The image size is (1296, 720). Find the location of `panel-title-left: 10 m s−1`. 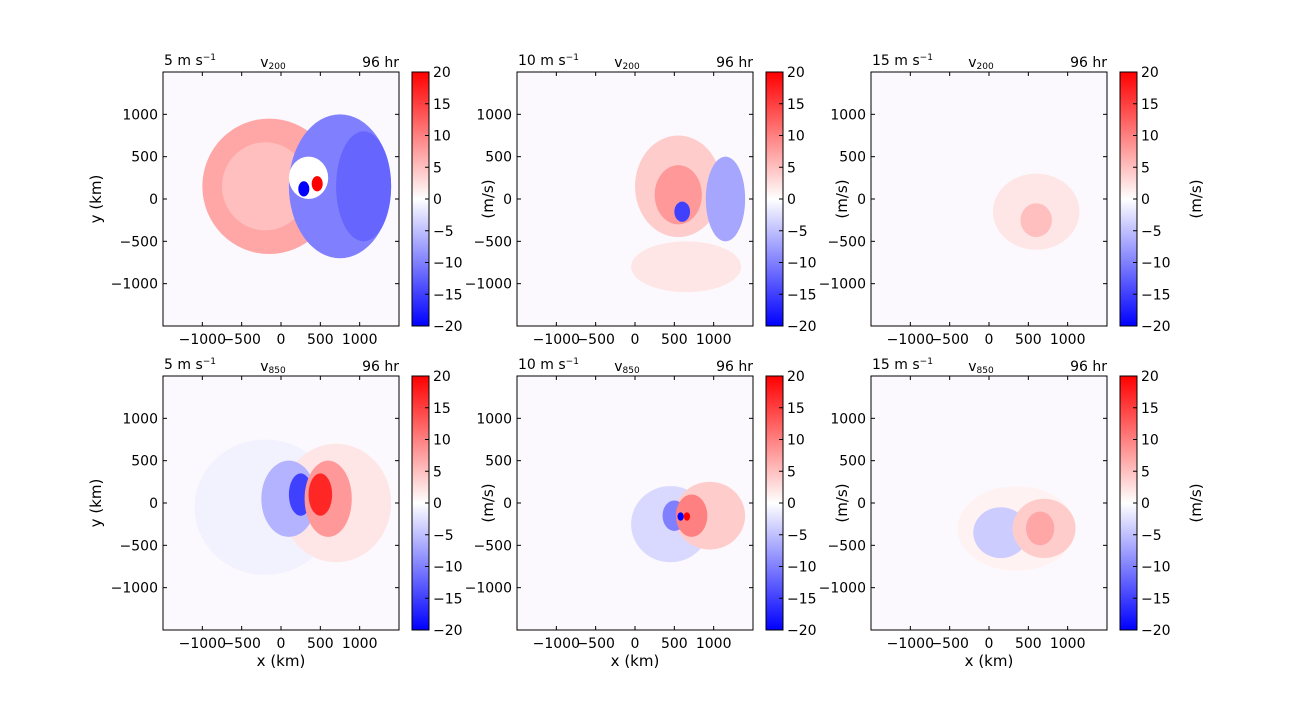

panel-title-left: 10 m s−1 is located at coordinates (548, 61).